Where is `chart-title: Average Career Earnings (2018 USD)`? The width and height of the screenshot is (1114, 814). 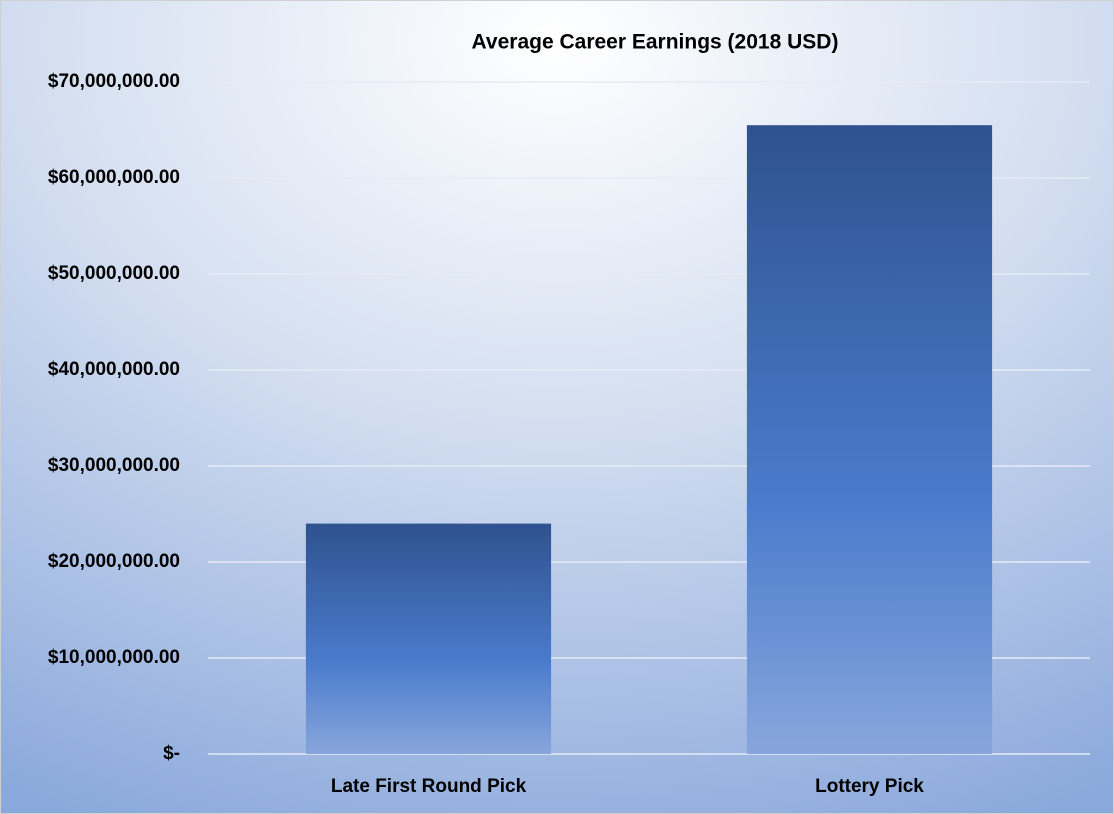 chart-title: Average Career Earnings (2018 USD) is located at coordinates (655, 42).